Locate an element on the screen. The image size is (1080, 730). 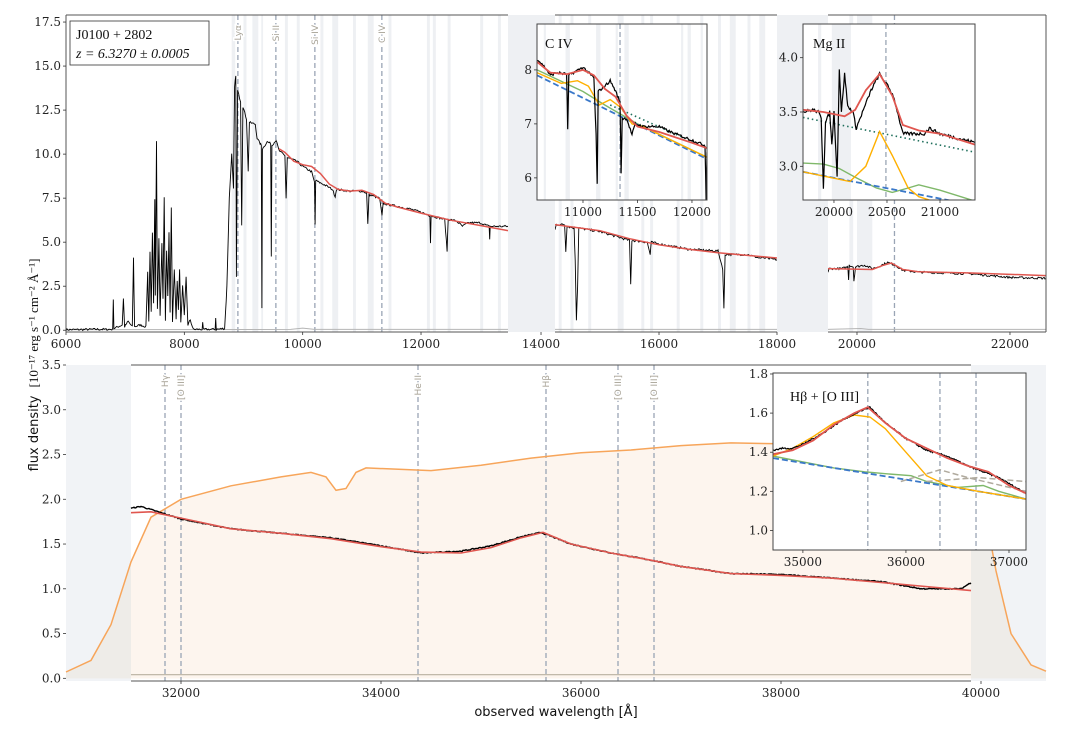
inset-title: Hβ + [O III] is located at coordinates (824, 397).